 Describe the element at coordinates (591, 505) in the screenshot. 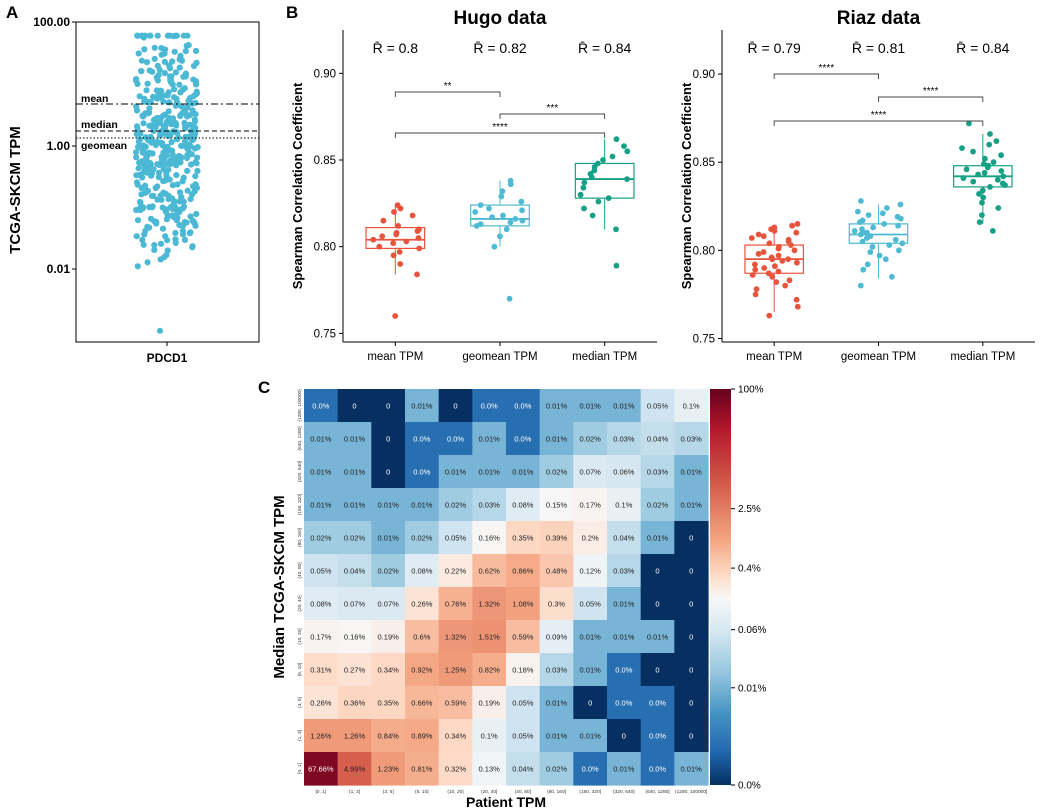

I see `heatmap-cell-label: 0.17%` at that location.